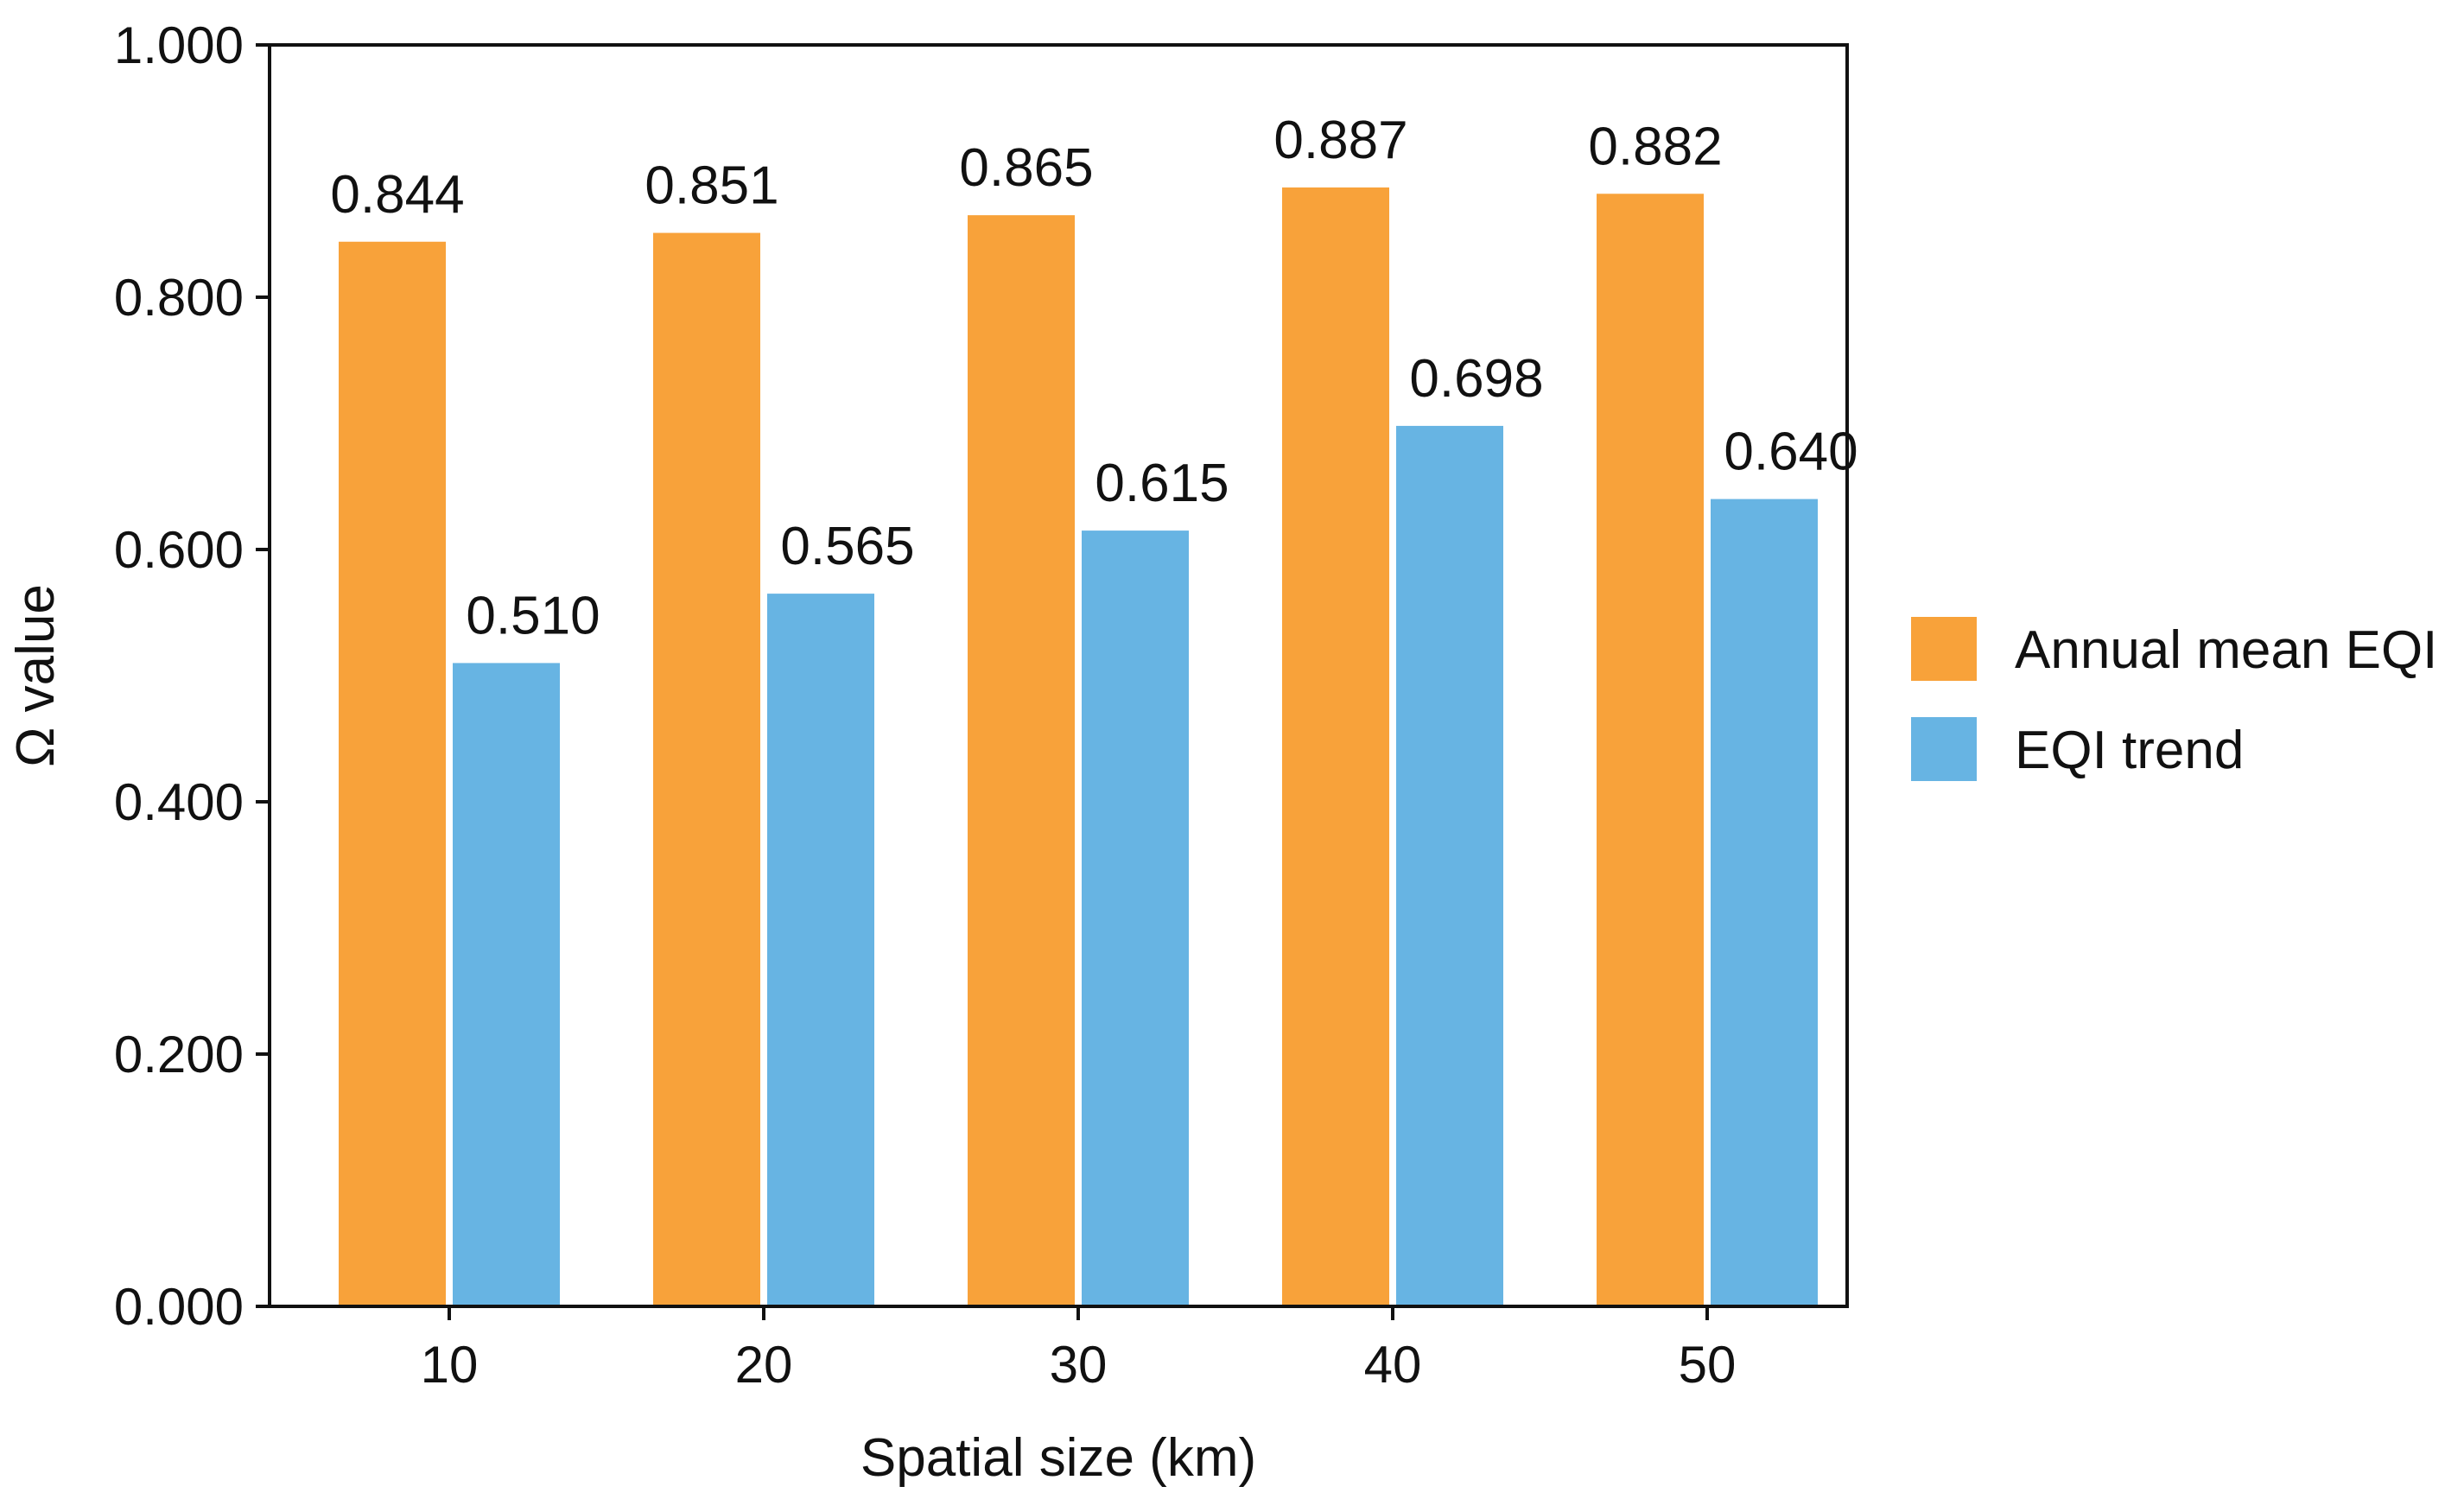 The width and height of the screenshot is (2464, 1512). What do you see at coordinates (533, 615) in the screenshot?
I see `data-label-series-2-10: 0.510` at bounding box center [533, 615].